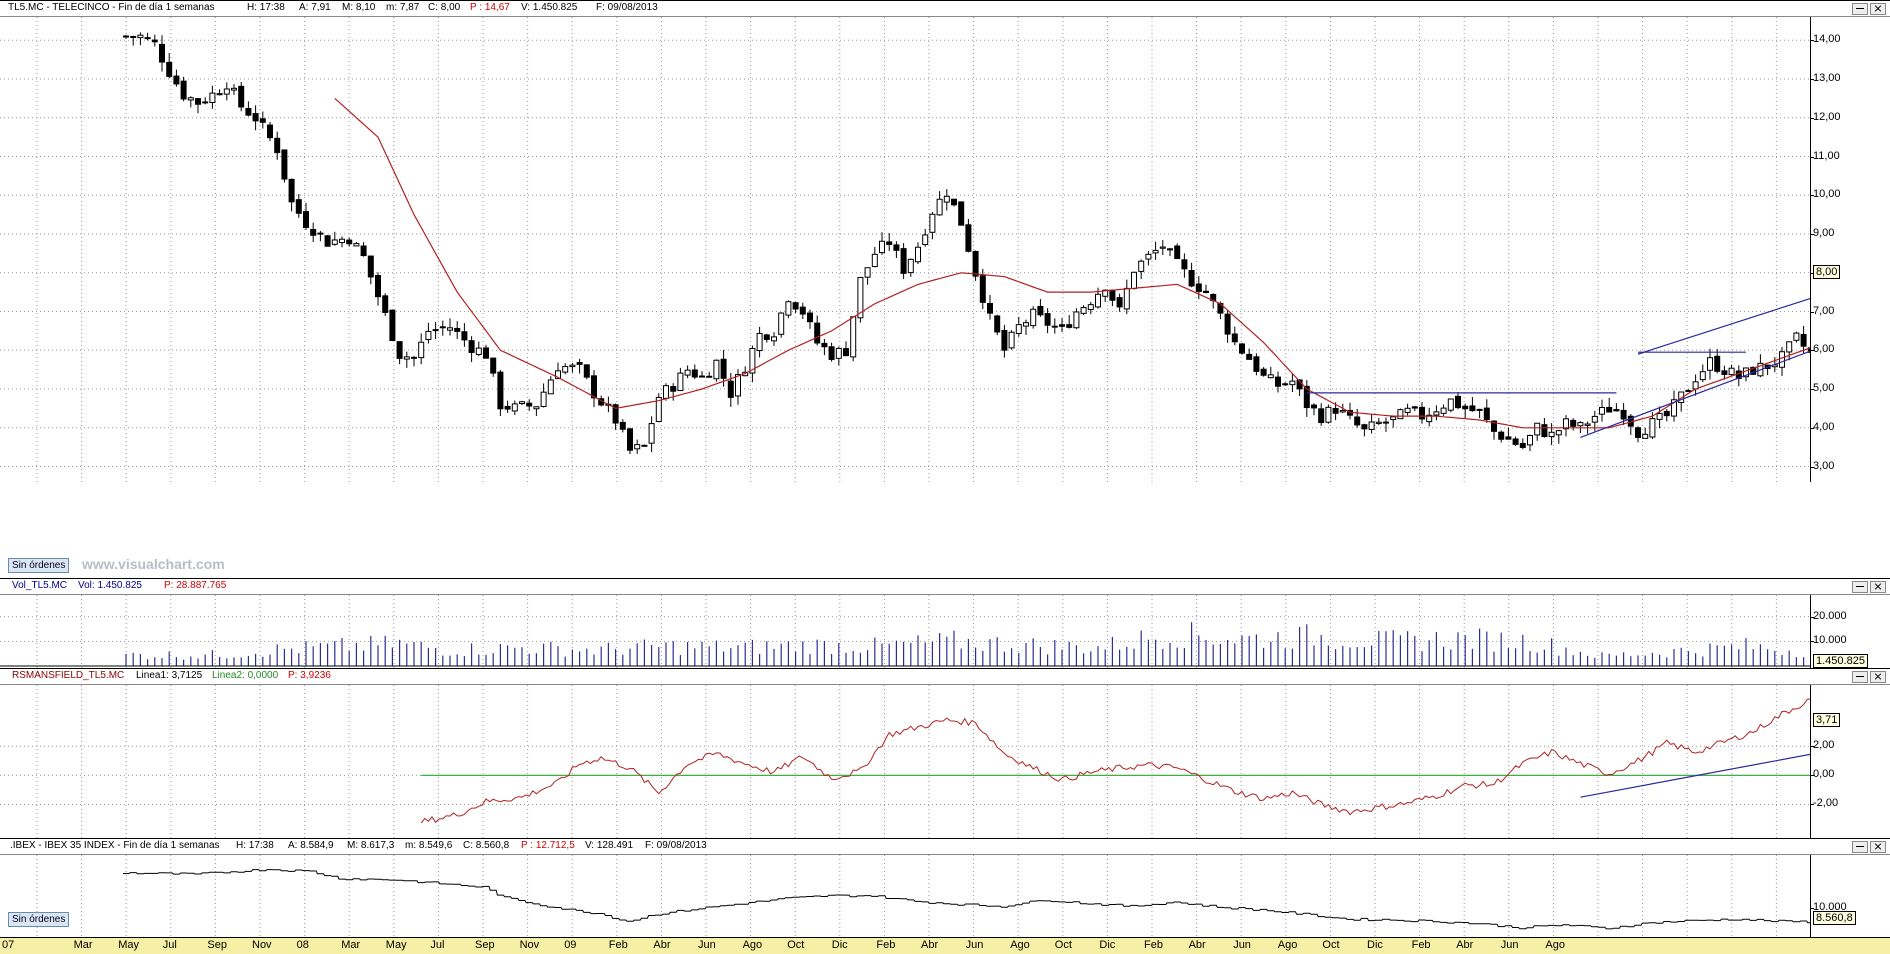 Image resolution: width=1890 pixels, height=954 pixels. I want to click on volume-value: V: 1.450.825, so click(549, 7).